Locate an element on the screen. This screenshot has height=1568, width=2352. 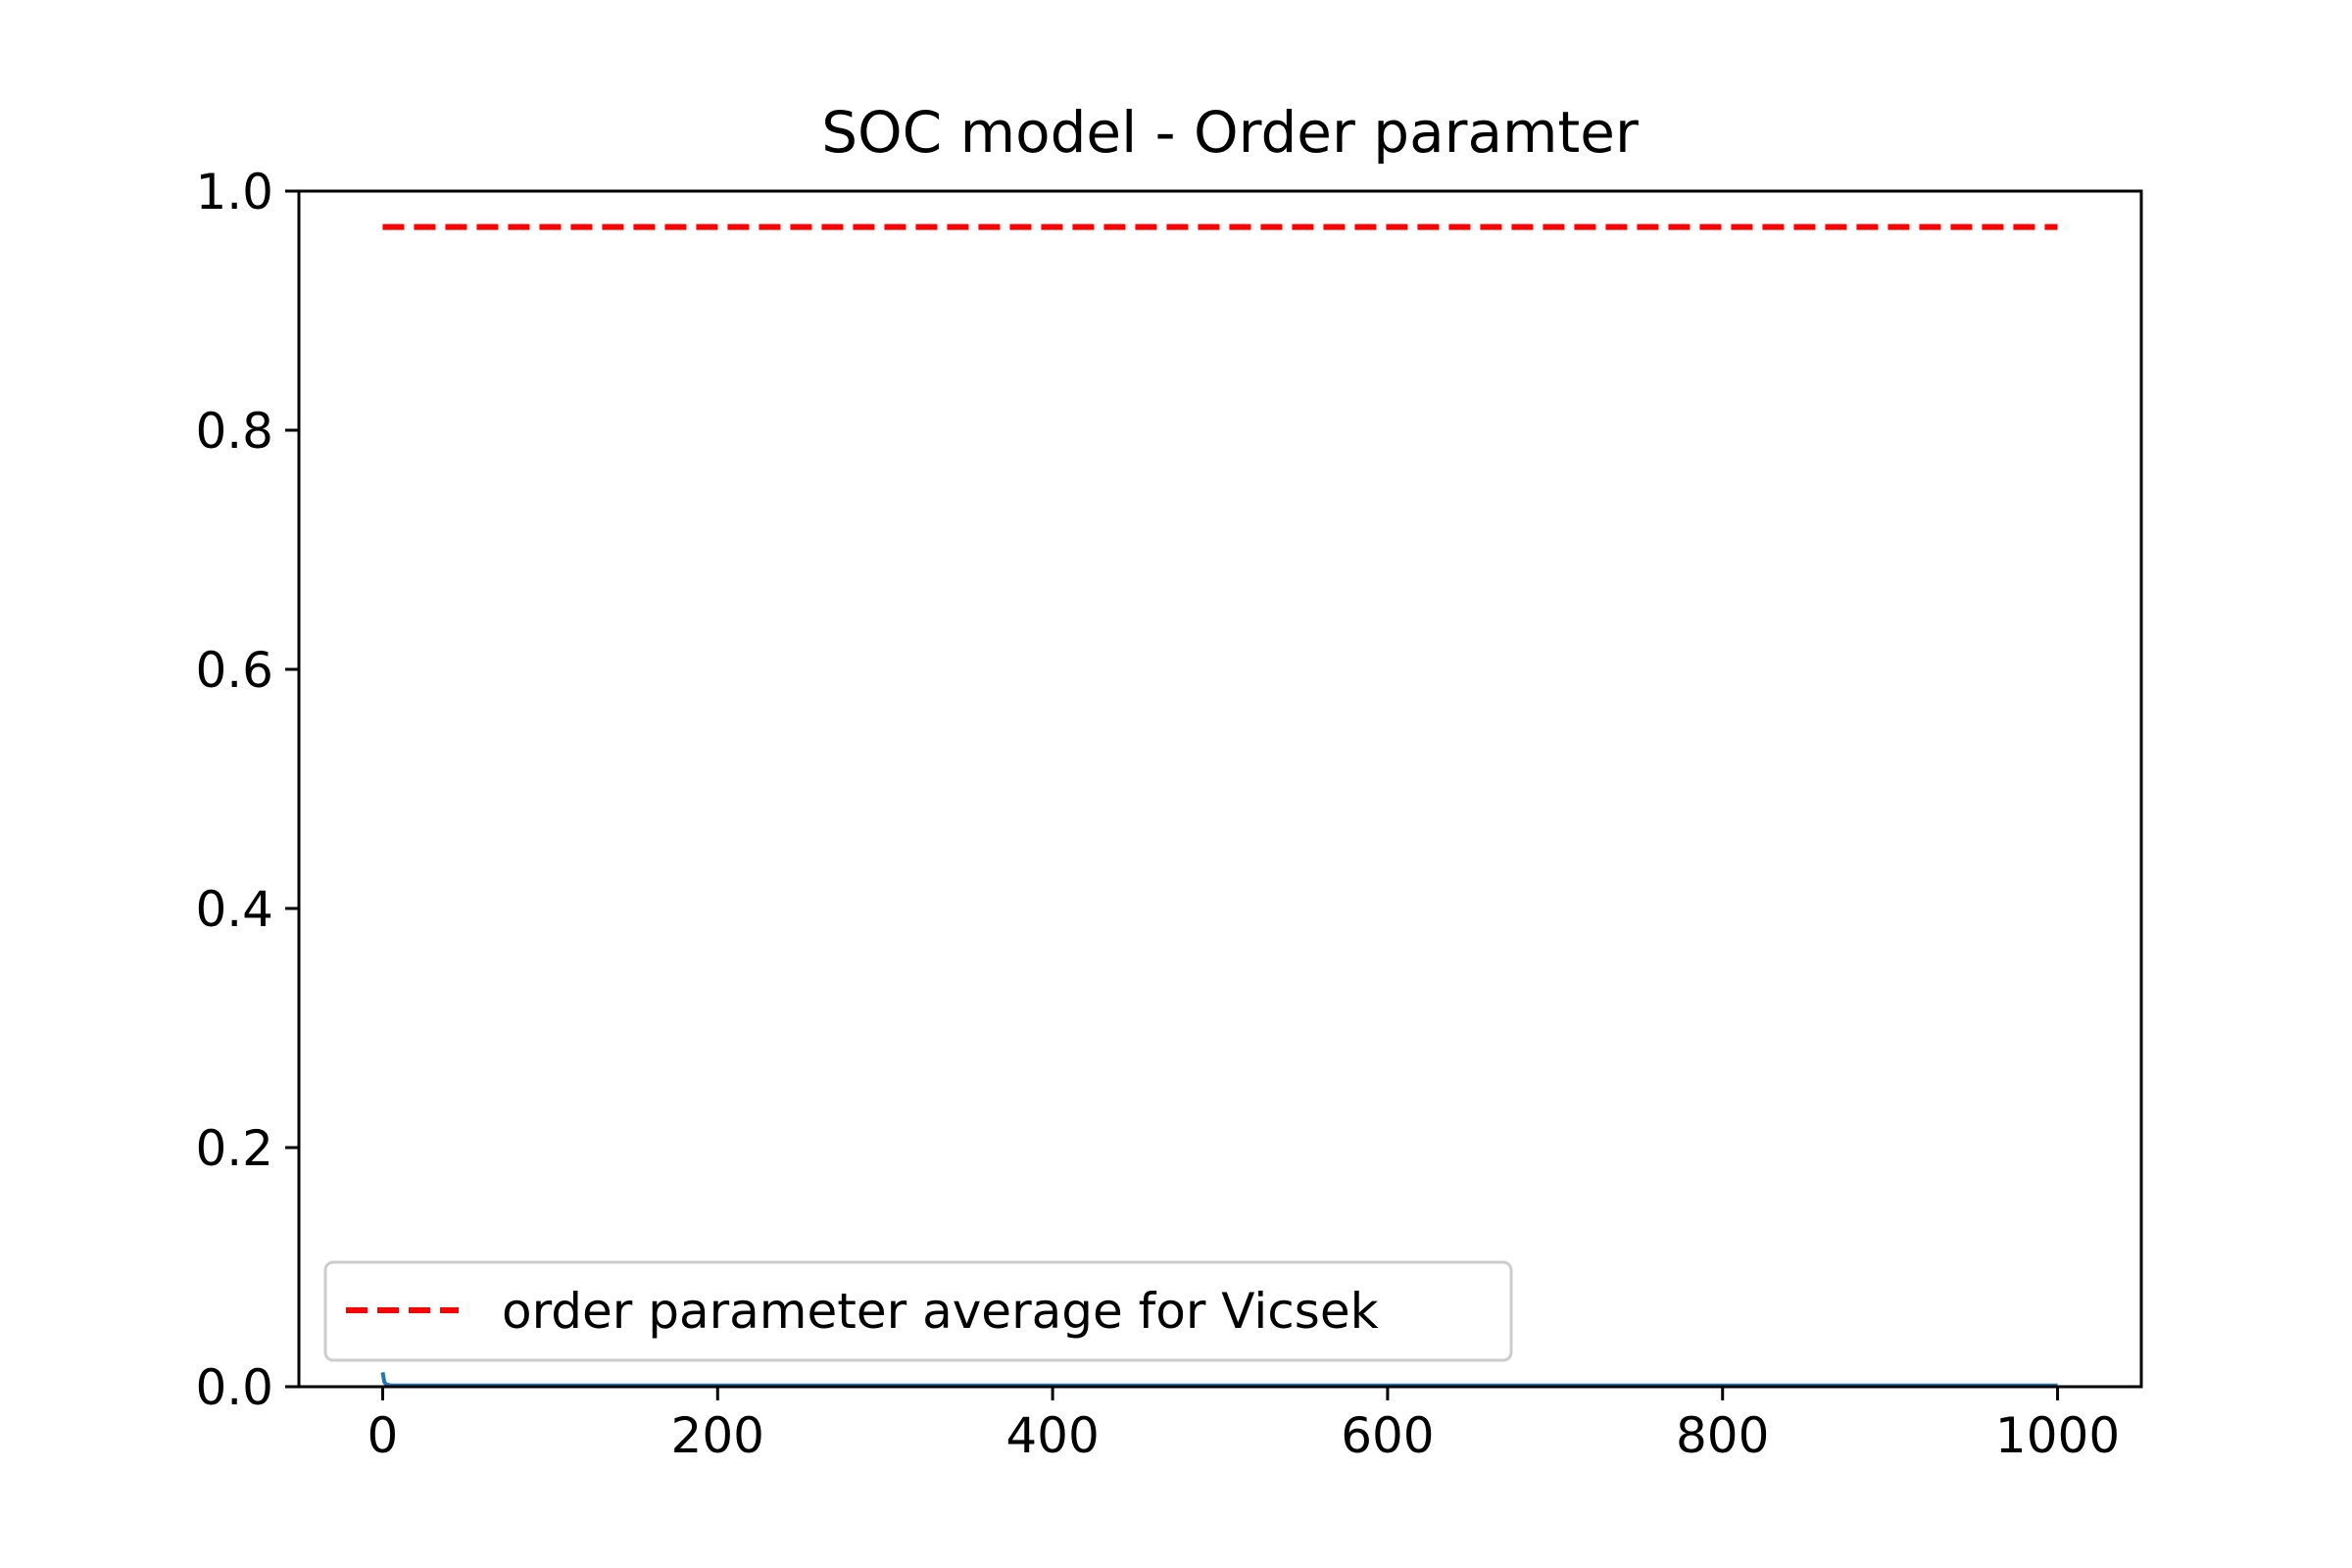
x-tick-label: 400 is located at coordinates (1052, 1435).